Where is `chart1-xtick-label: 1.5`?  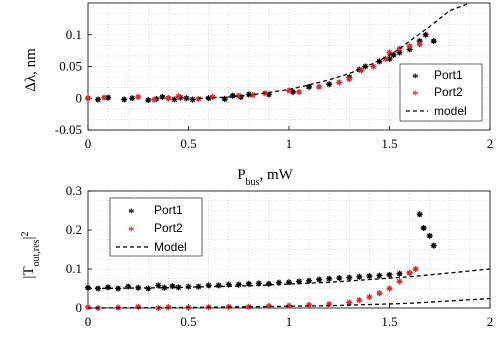 chart1-xtick-label: 1.5 is located at coordinates (389, 143).